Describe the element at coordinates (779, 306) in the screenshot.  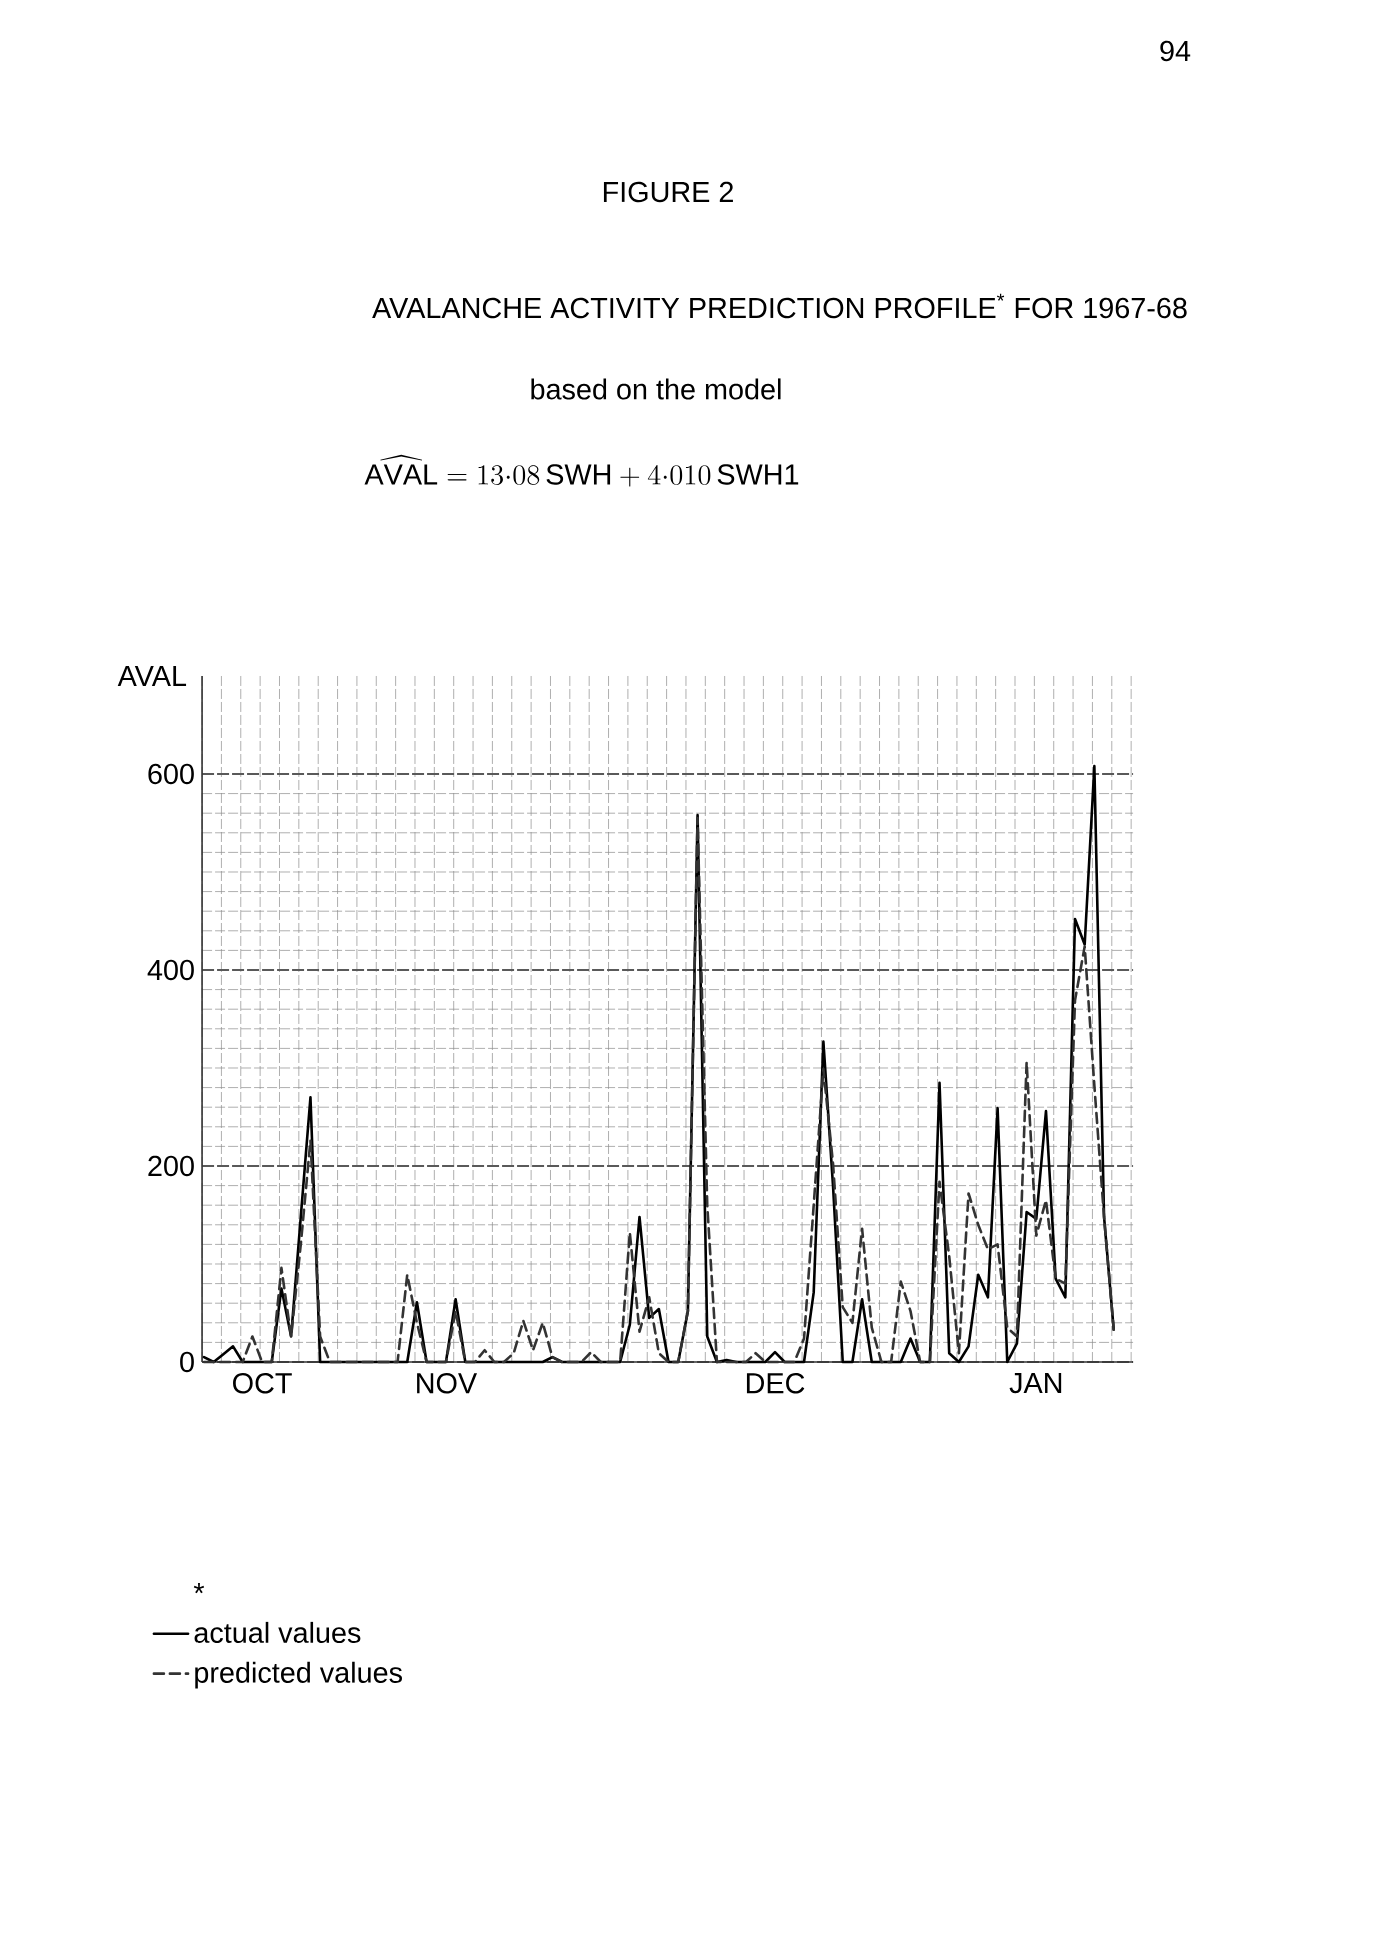
I see `chart-title: AVALANCHE ACTIVITY PREDICTION PROFILE$^{*}$ FOR 1967-68` at that location.